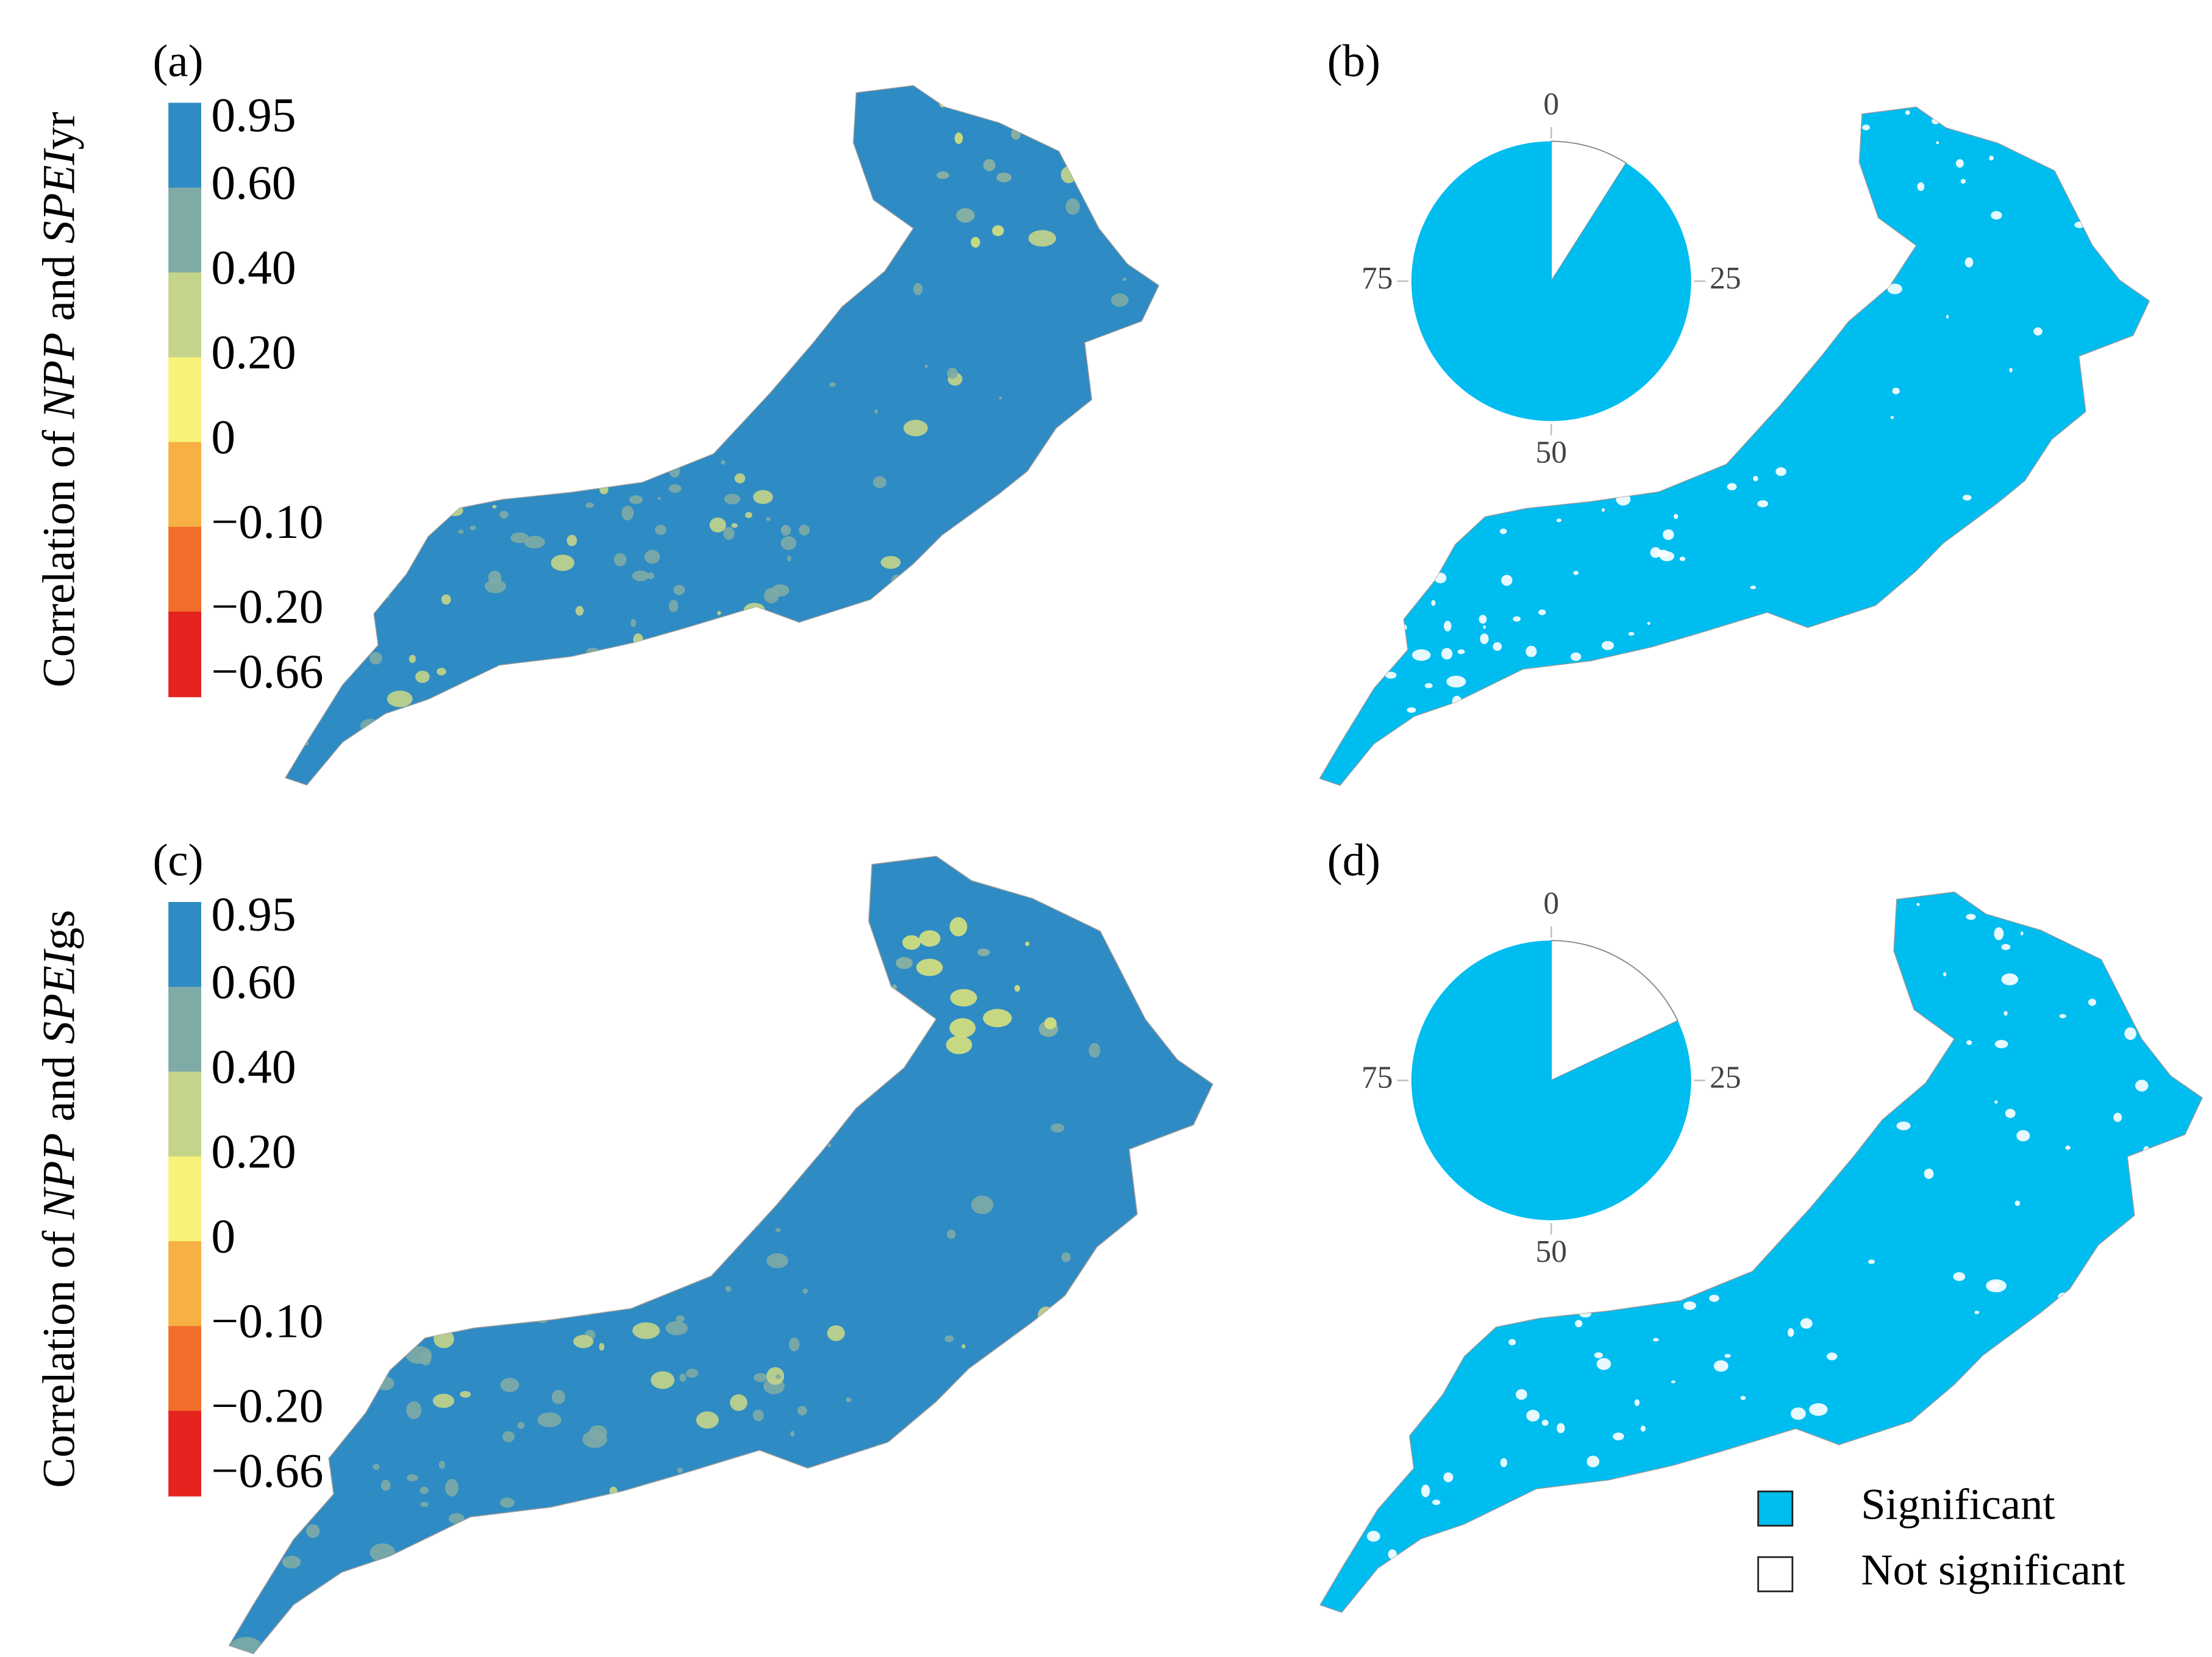  Describe the element at coordinates (1354, 861) in the screenshot. I see `panel-label: (d)` at that location.